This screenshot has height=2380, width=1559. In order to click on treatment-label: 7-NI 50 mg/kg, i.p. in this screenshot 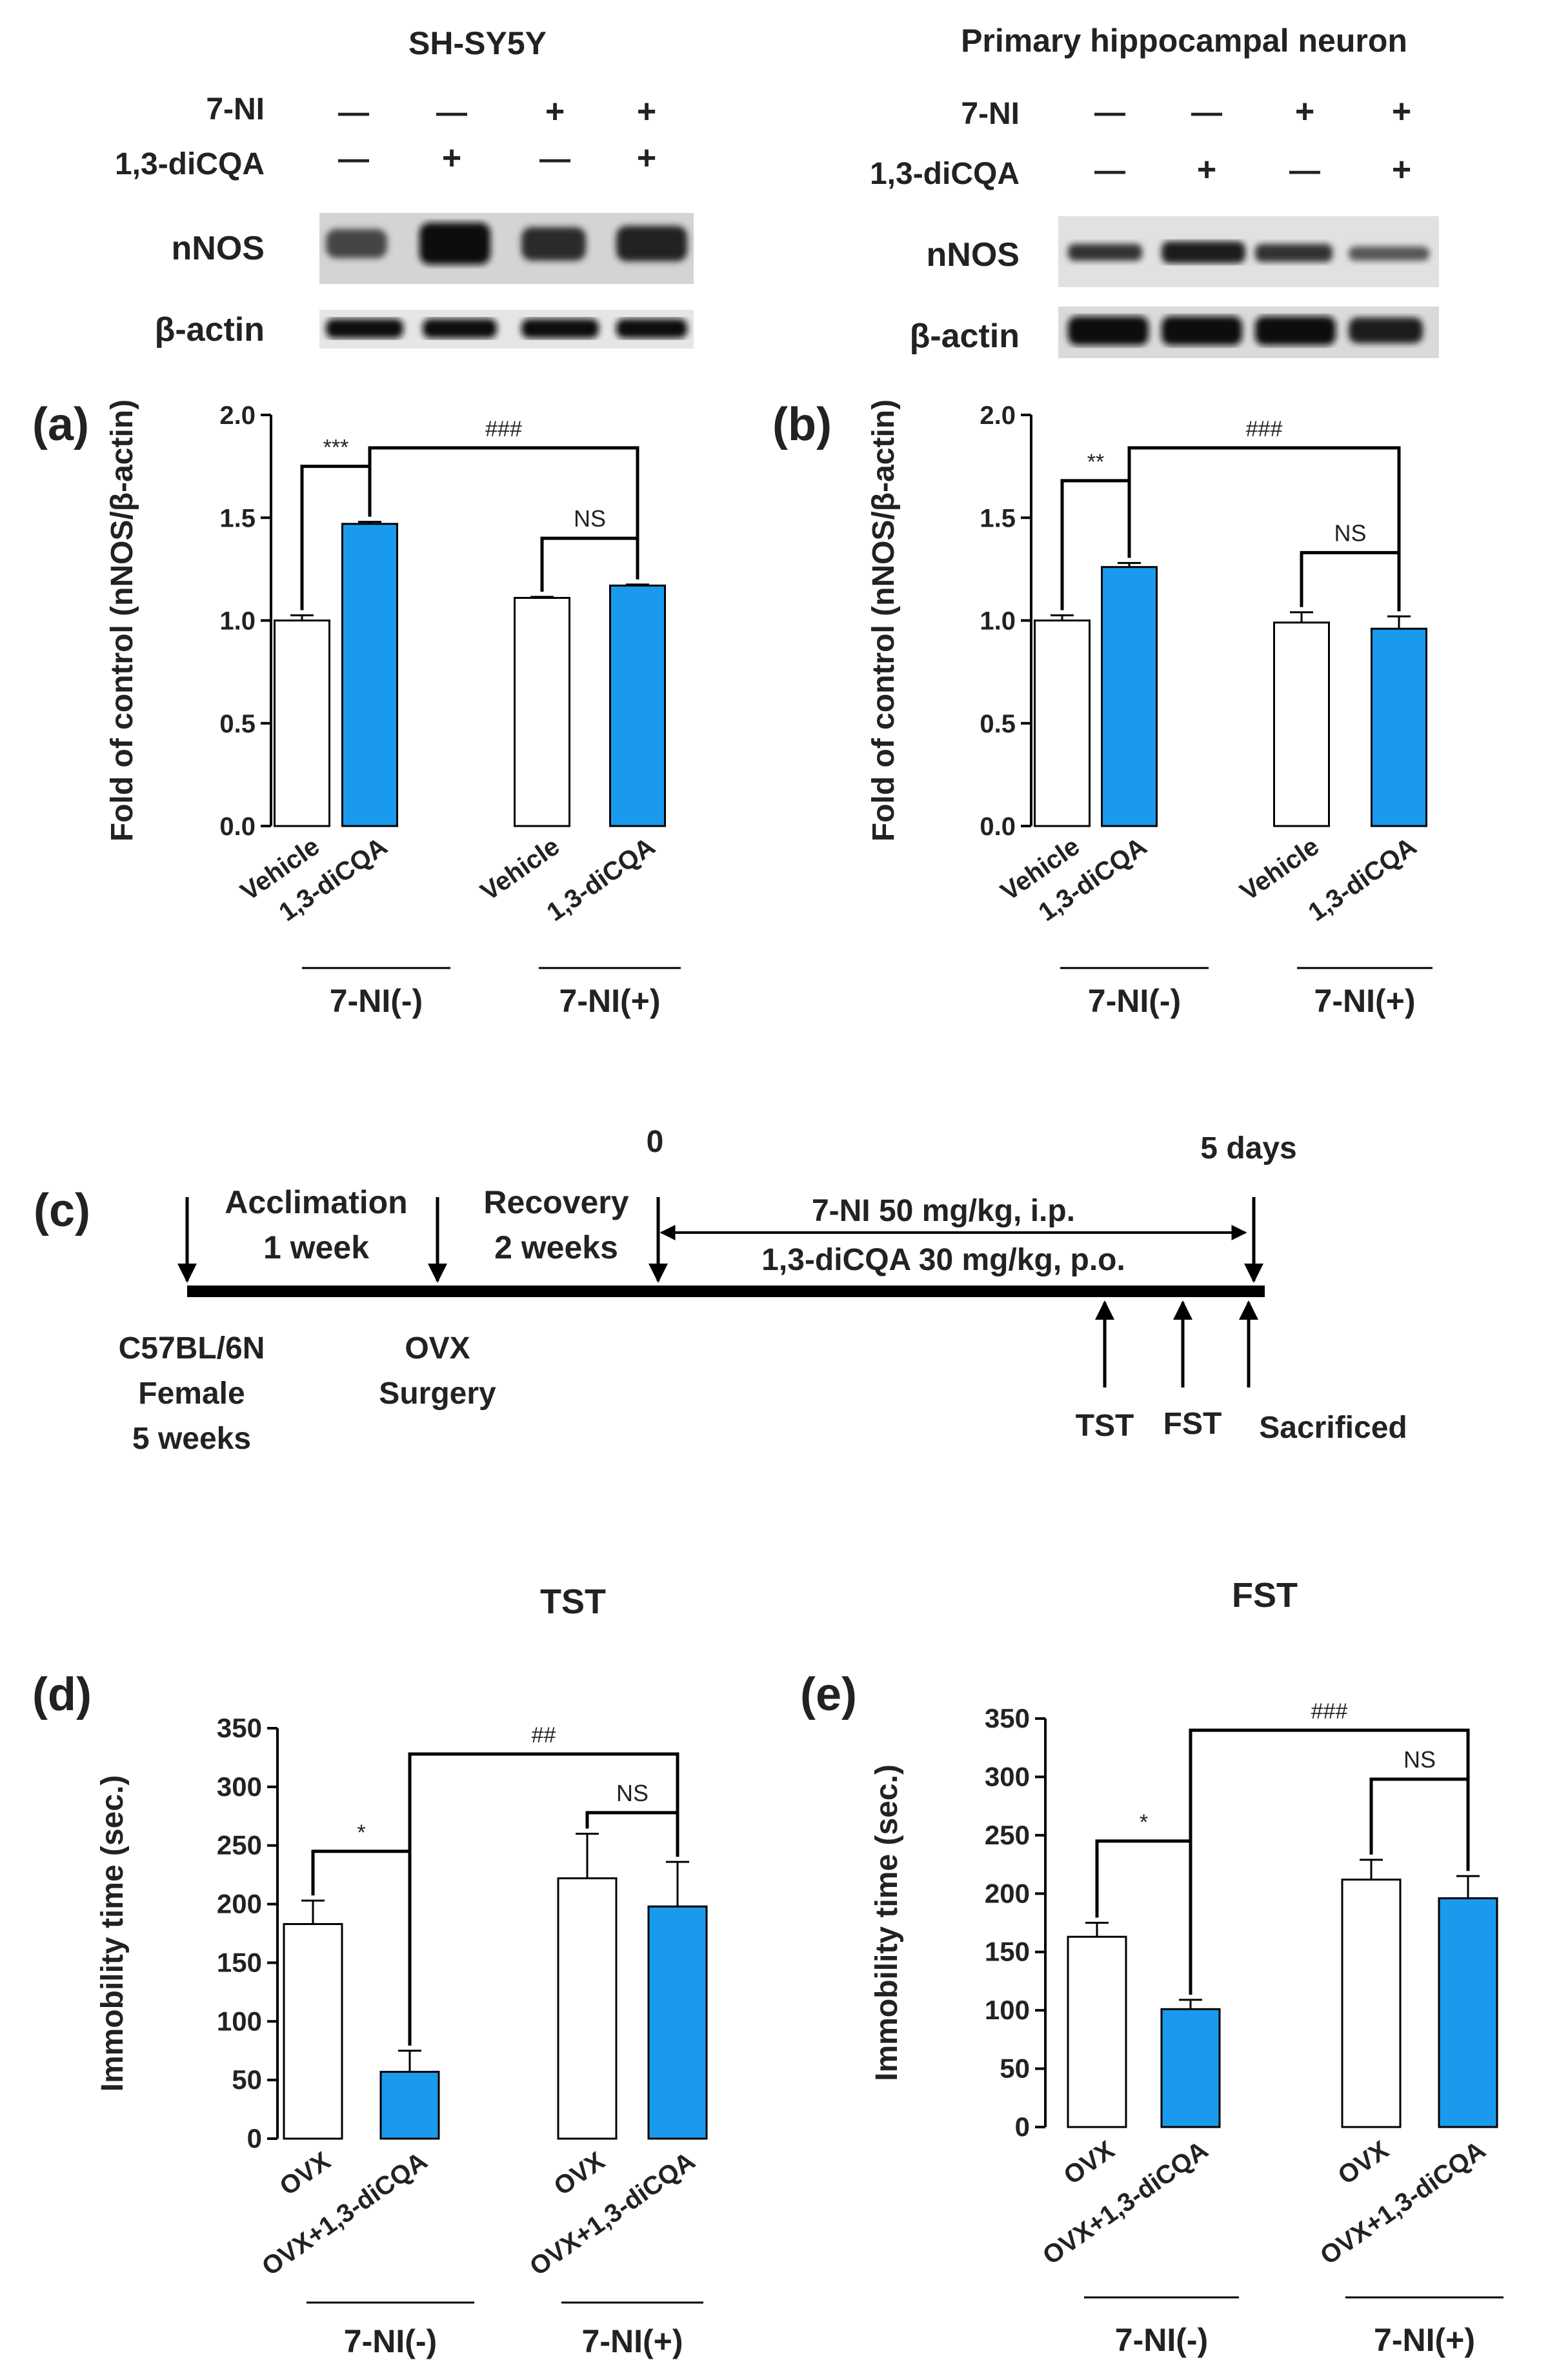, I will do `click(944, 1211)`.